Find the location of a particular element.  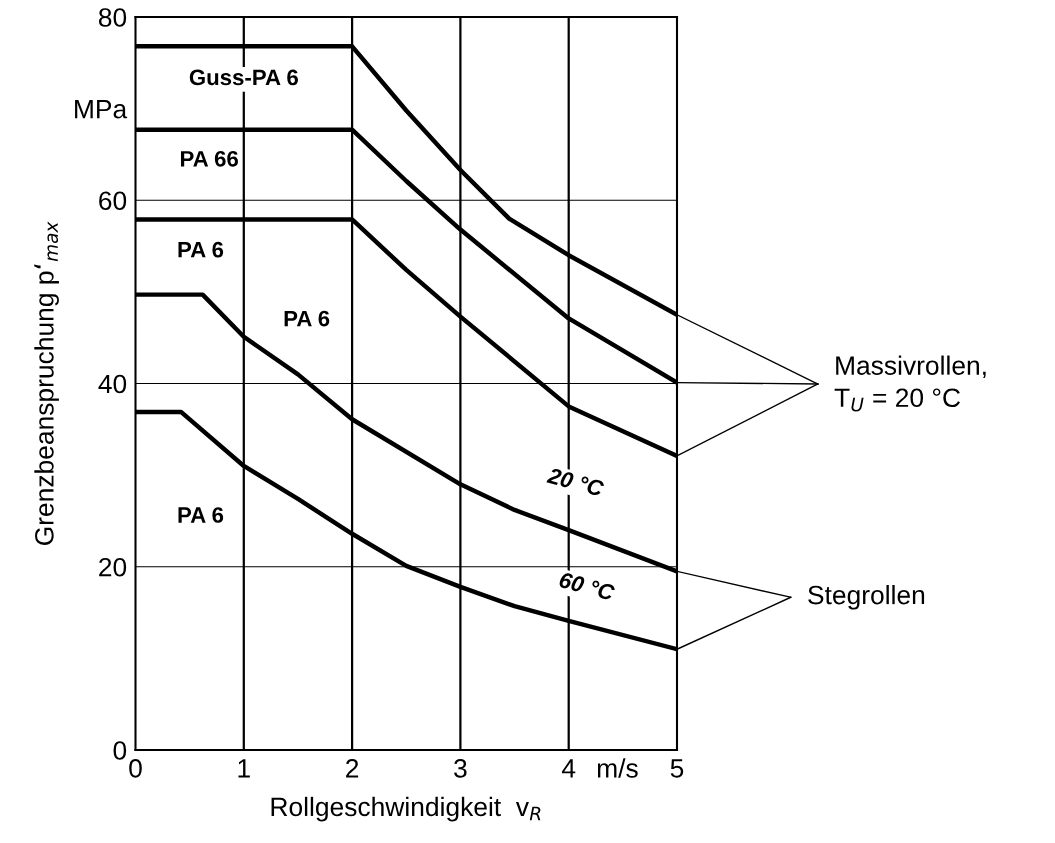

x-axis-title: Rollgeschwindigkeit v$_{R}$ is located at coordinates (406, 809).